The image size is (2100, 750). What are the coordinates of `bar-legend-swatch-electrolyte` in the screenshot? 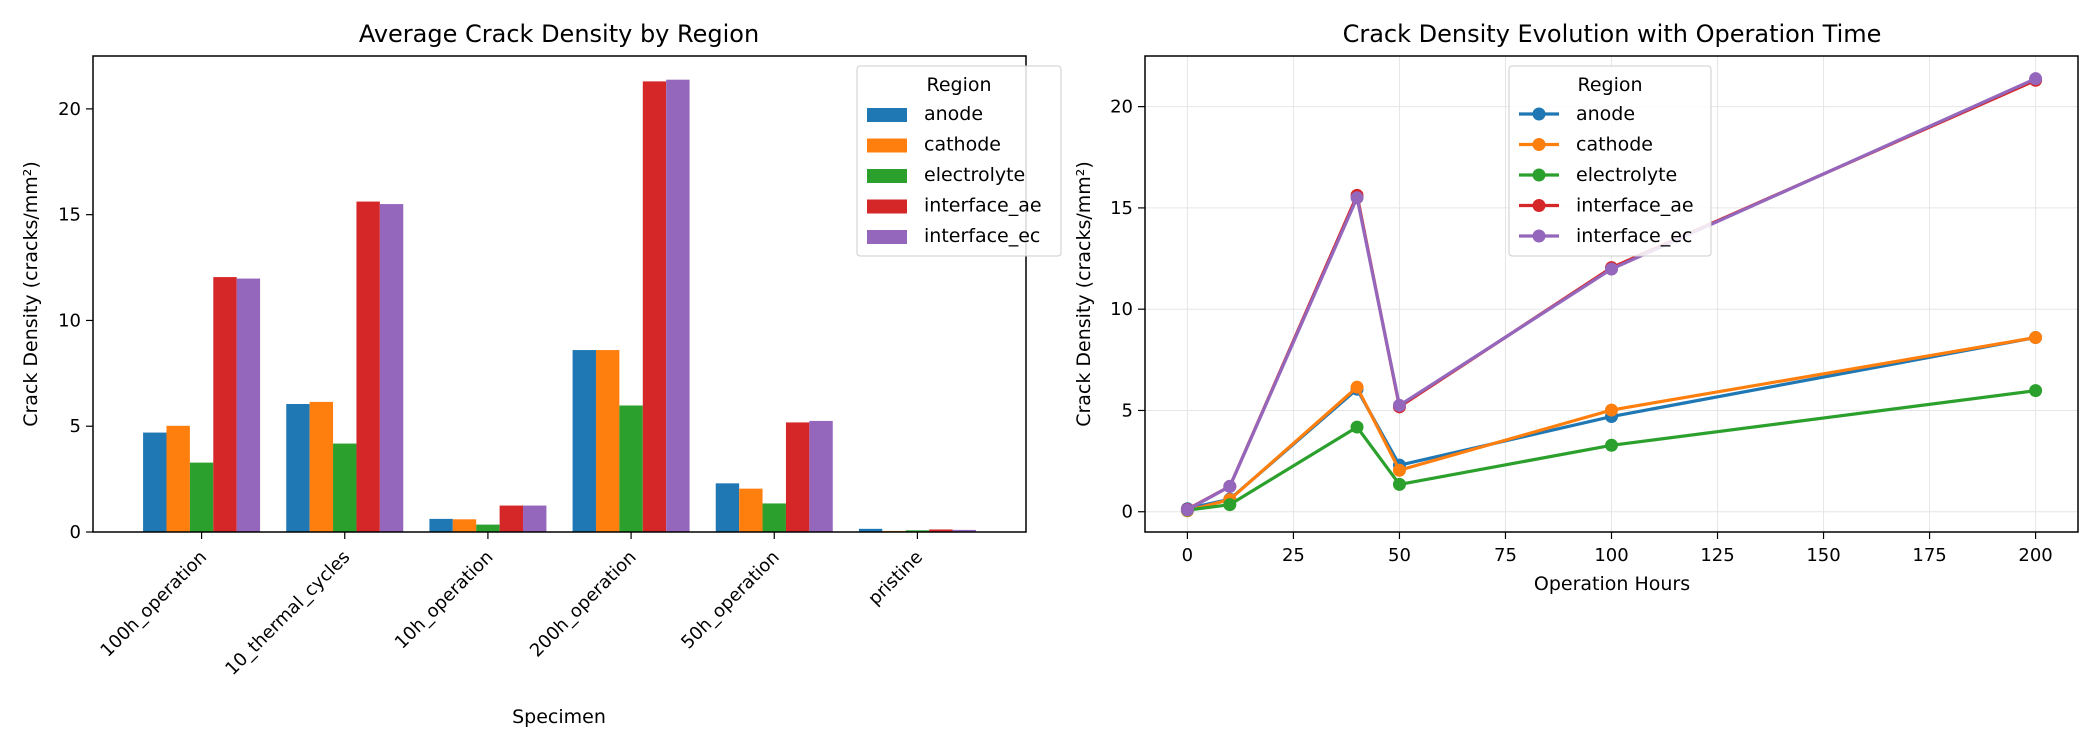 It's located at (887, 176).